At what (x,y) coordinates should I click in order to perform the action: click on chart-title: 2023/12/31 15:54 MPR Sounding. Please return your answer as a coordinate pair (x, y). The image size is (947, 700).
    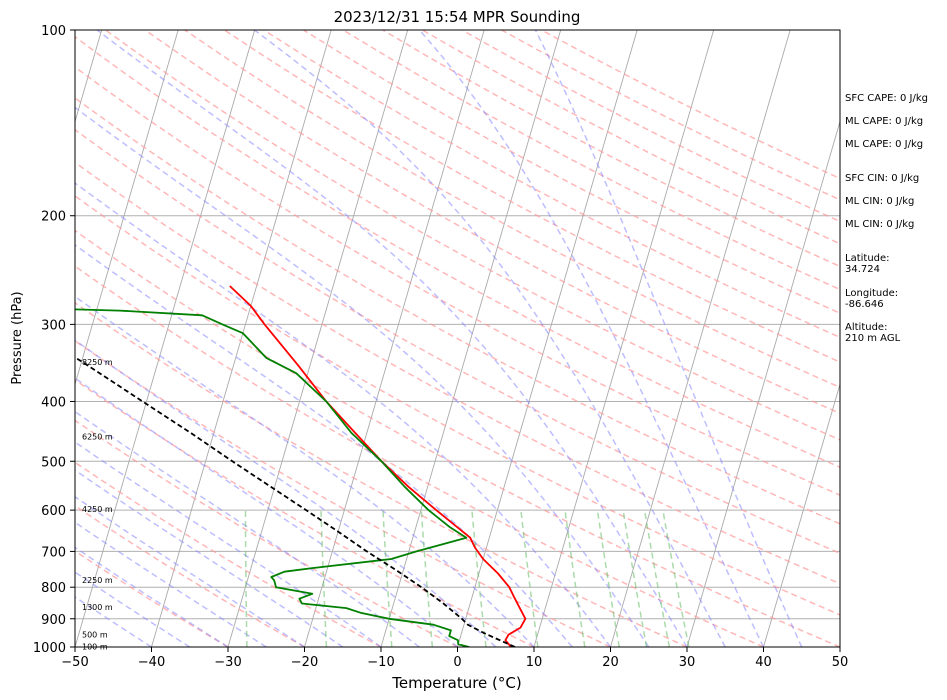
    Looking at the image, I should click on (457, 17).